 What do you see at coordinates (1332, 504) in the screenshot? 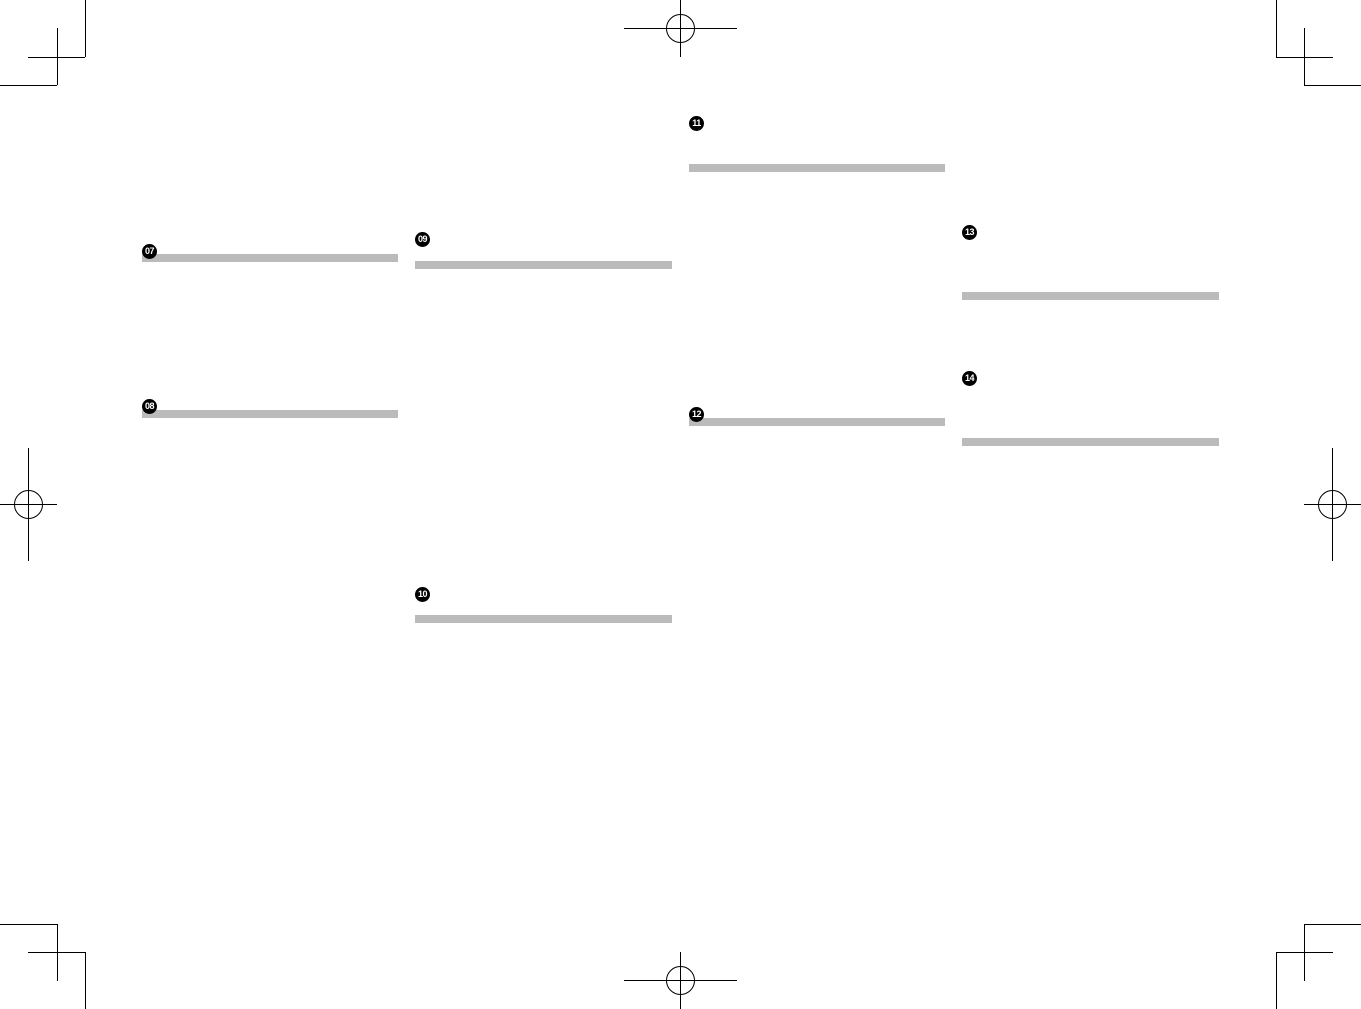
I see `registration-mark-right` at bounding box center [1332, 504].